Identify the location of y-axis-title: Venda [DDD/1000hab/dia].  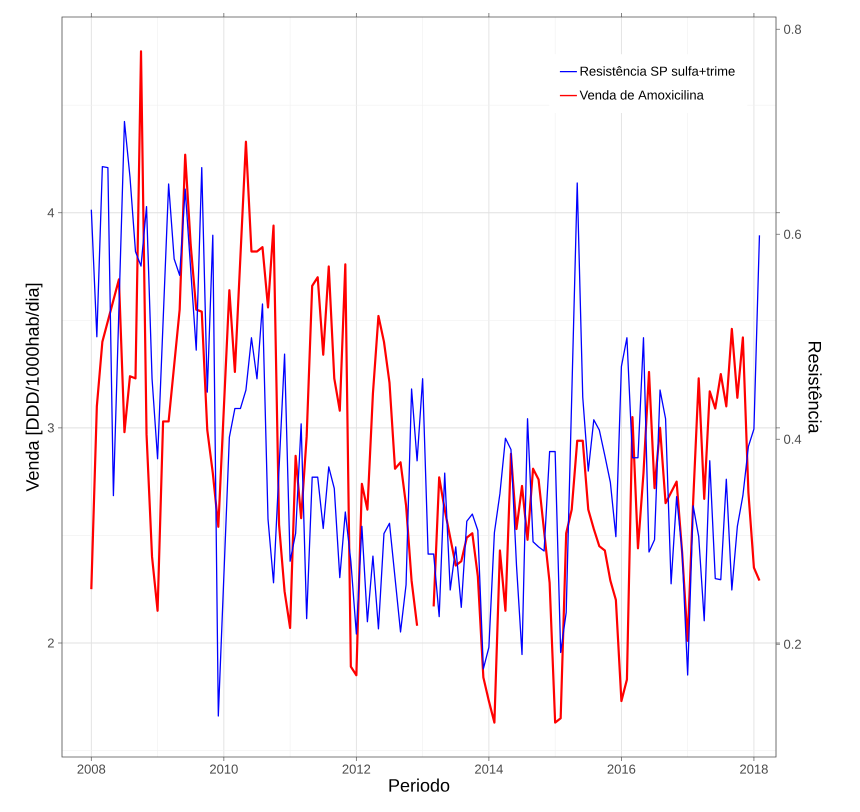
(34, 388).